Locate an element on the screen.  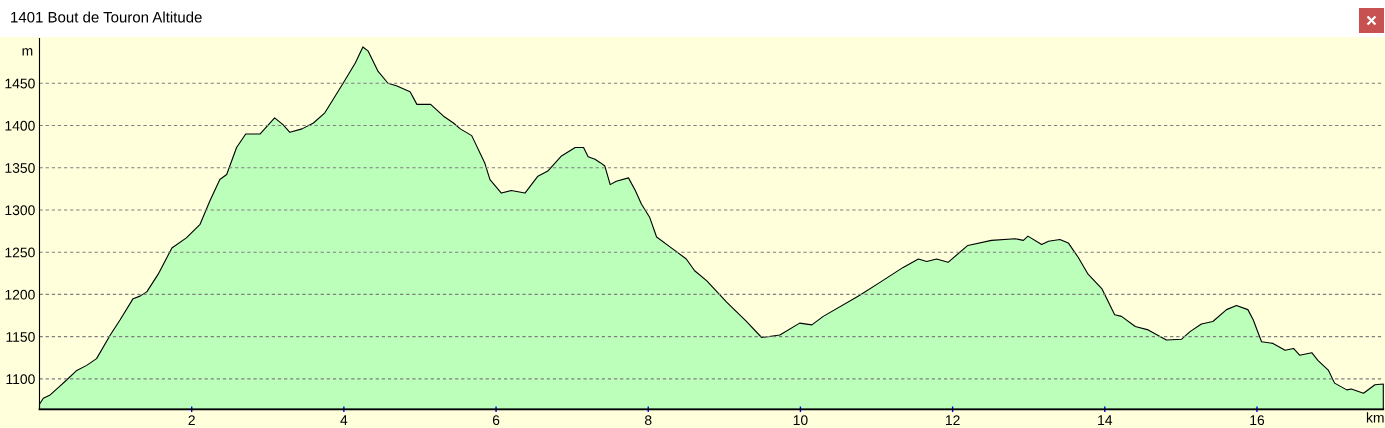
x-axis-title: km is located at coordinates (1375, 417).